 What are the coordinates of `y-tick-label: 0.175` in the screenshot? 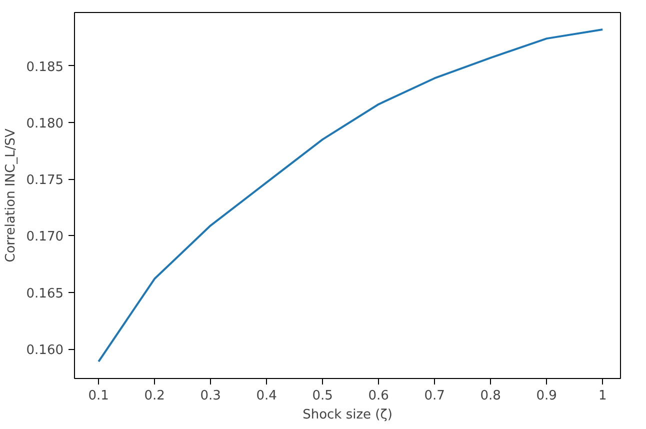 It's located at (45, 180).